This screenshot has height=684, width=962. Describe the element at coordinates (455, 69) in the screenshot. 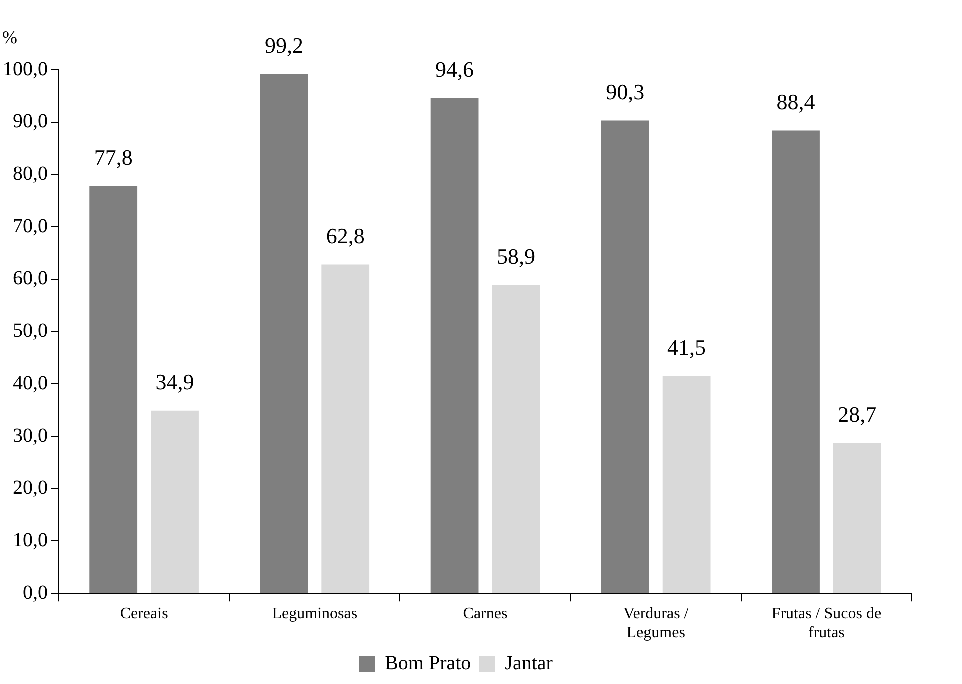

I see `text: 94,6` at that location.